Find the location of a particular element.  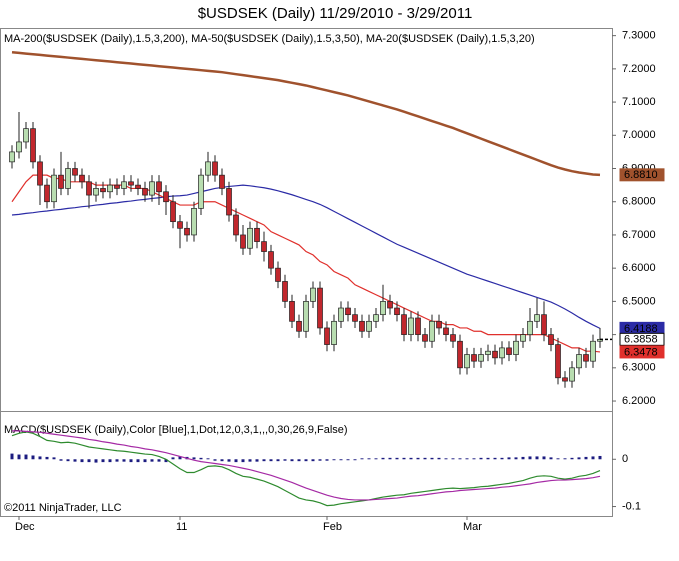

y-tick-label: 6.7000 is located at coordinates (639, 235).